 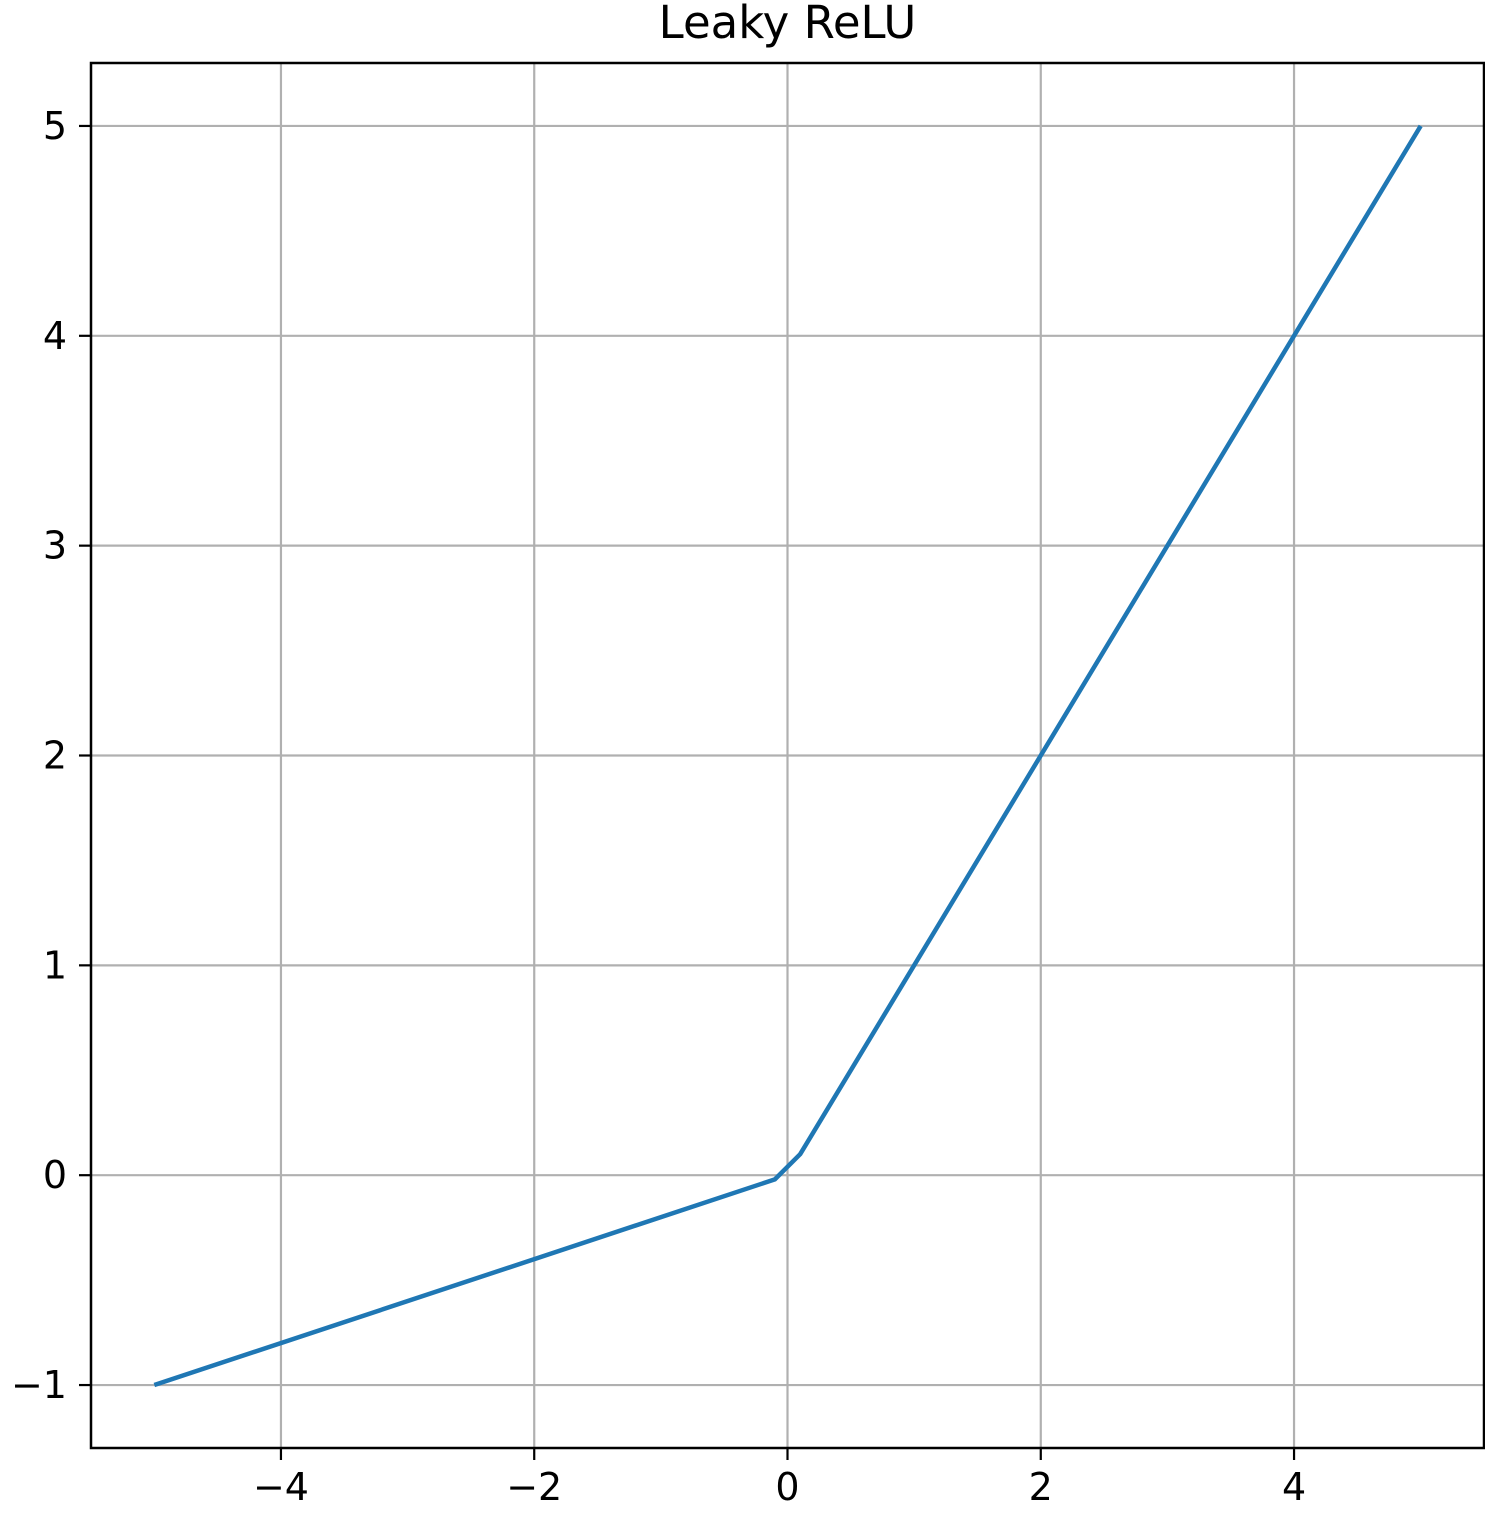 What do you see at coordinates (788, 24) in the screenshot?
I see `chart-title: Leaky ReLU` at bounding box center [788, 24].